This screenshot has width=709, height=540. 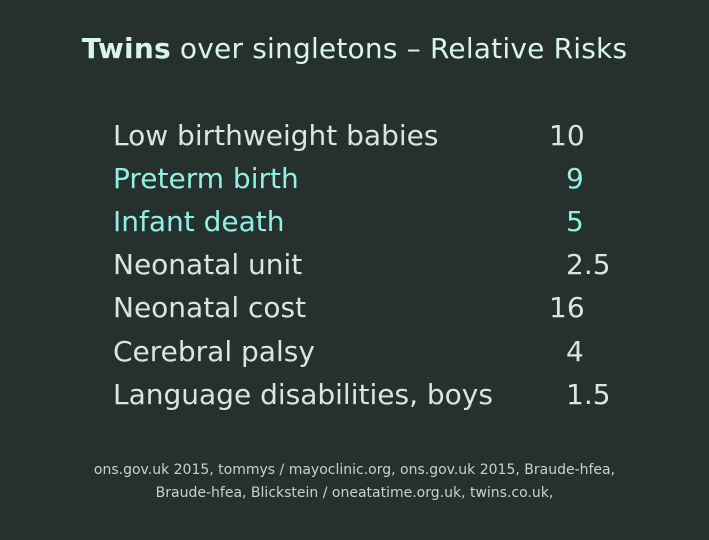 What do you see at coordinates (210, 307) in the screenshot?
I see `risk-label: Neonatal cost` at bounding box center [210, 307].